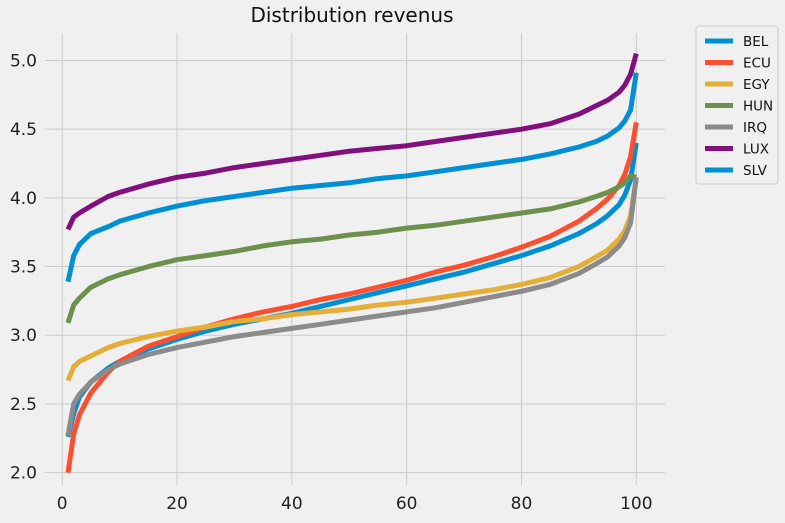  Describe the element at coordinates (23, 474) in the screenshot. I see `y-tick-label: 2.0` at that location.